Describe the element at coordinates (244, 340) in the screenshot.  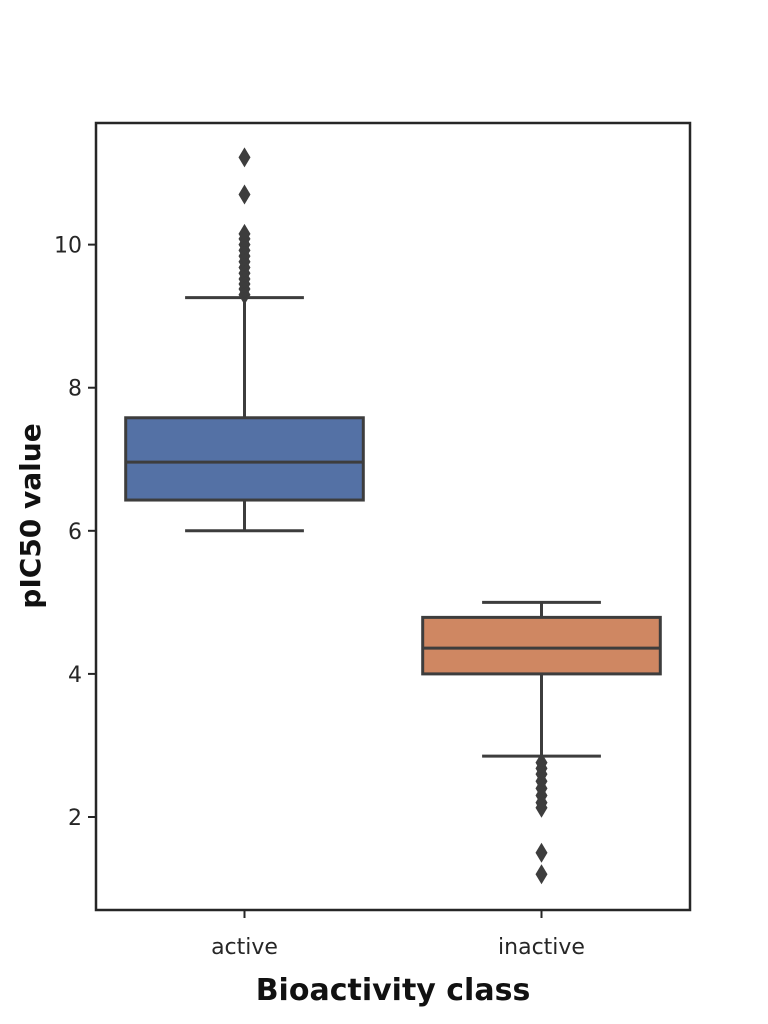
I see `box-group-active` at that location.